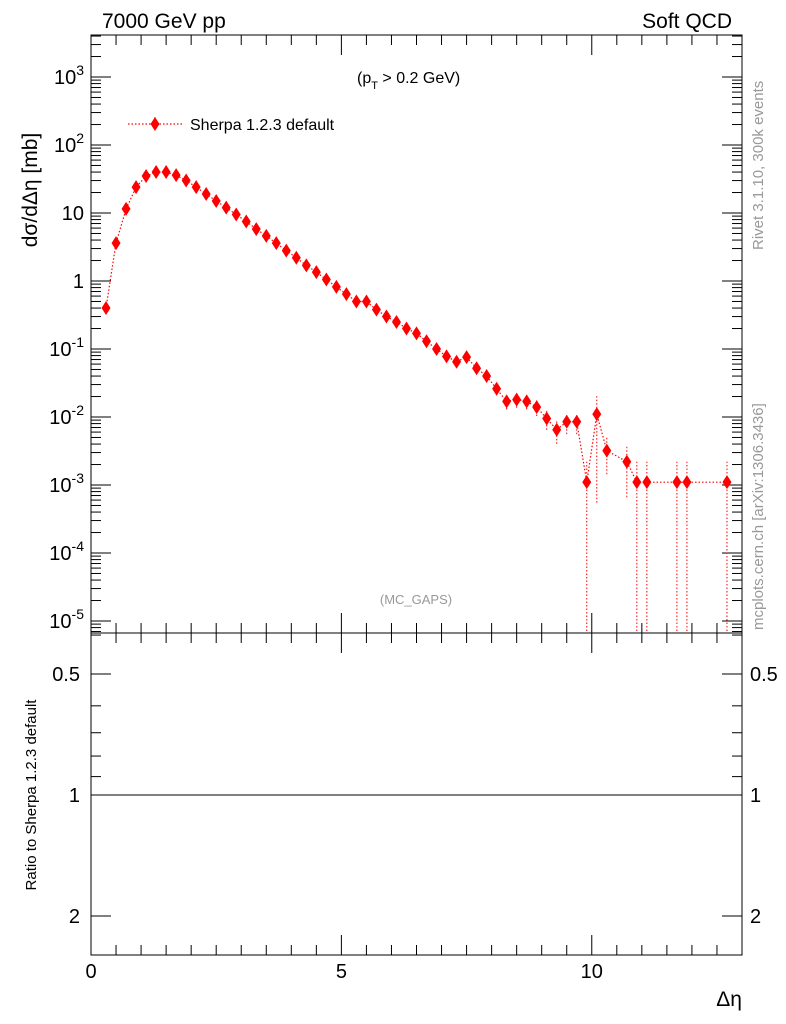 The image size is (786, 1024). I want to click on legend-marker, so click(155, 124).